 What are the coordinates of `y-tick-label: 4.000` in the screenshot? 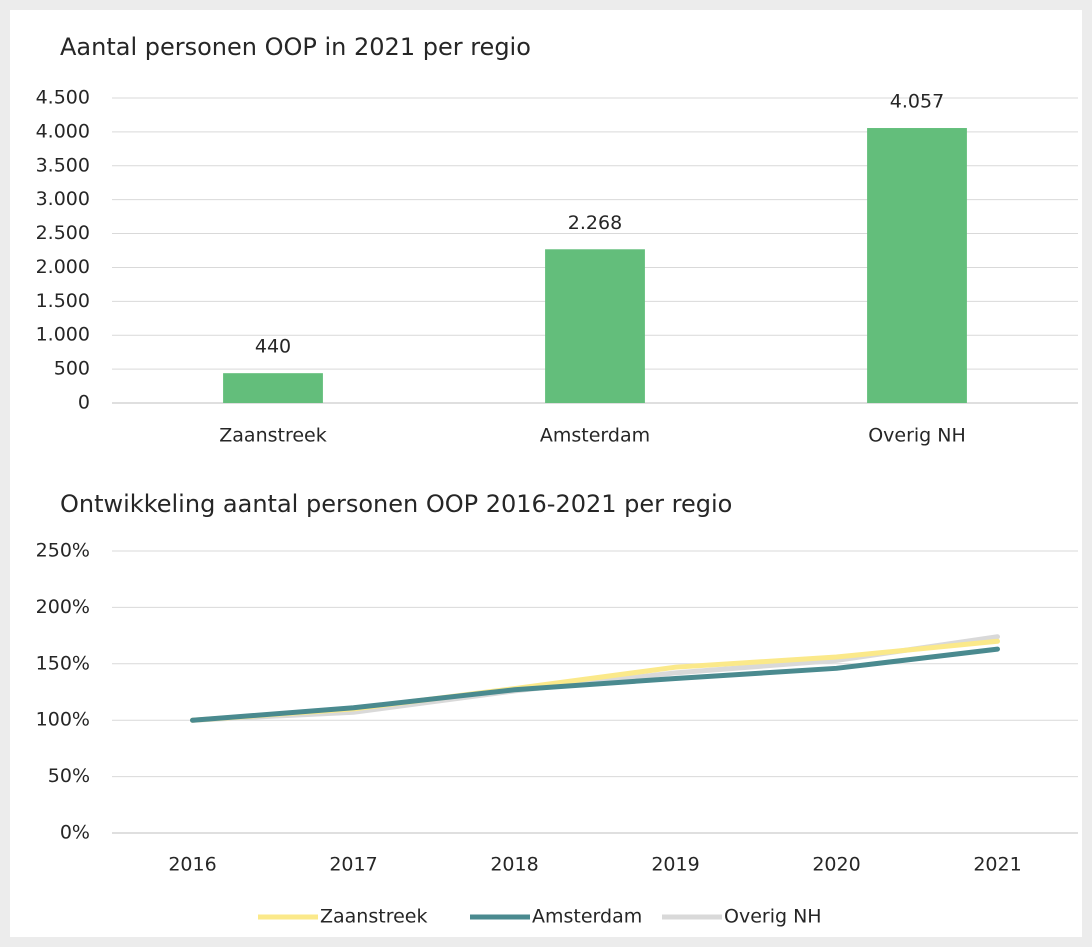 It's located at (63, 131).